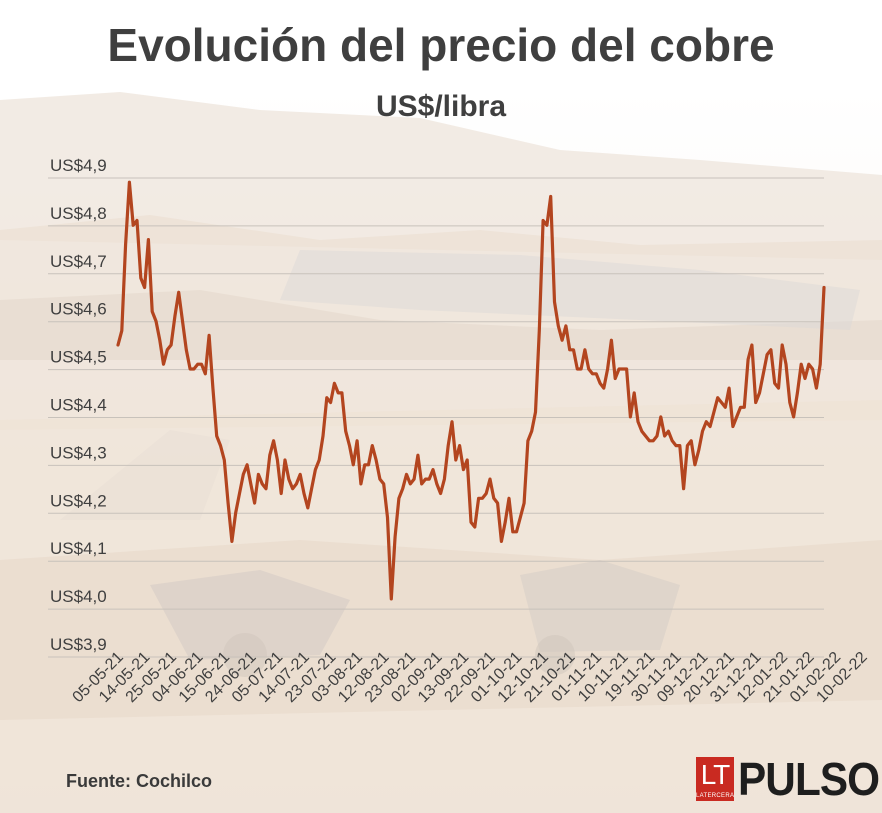 Image resolution: width=882 pixels, height=813 pixels. Describe the element at coordinates (78, 500) in the screenshot. I see `y-tick-label: US$4,2` at that location.